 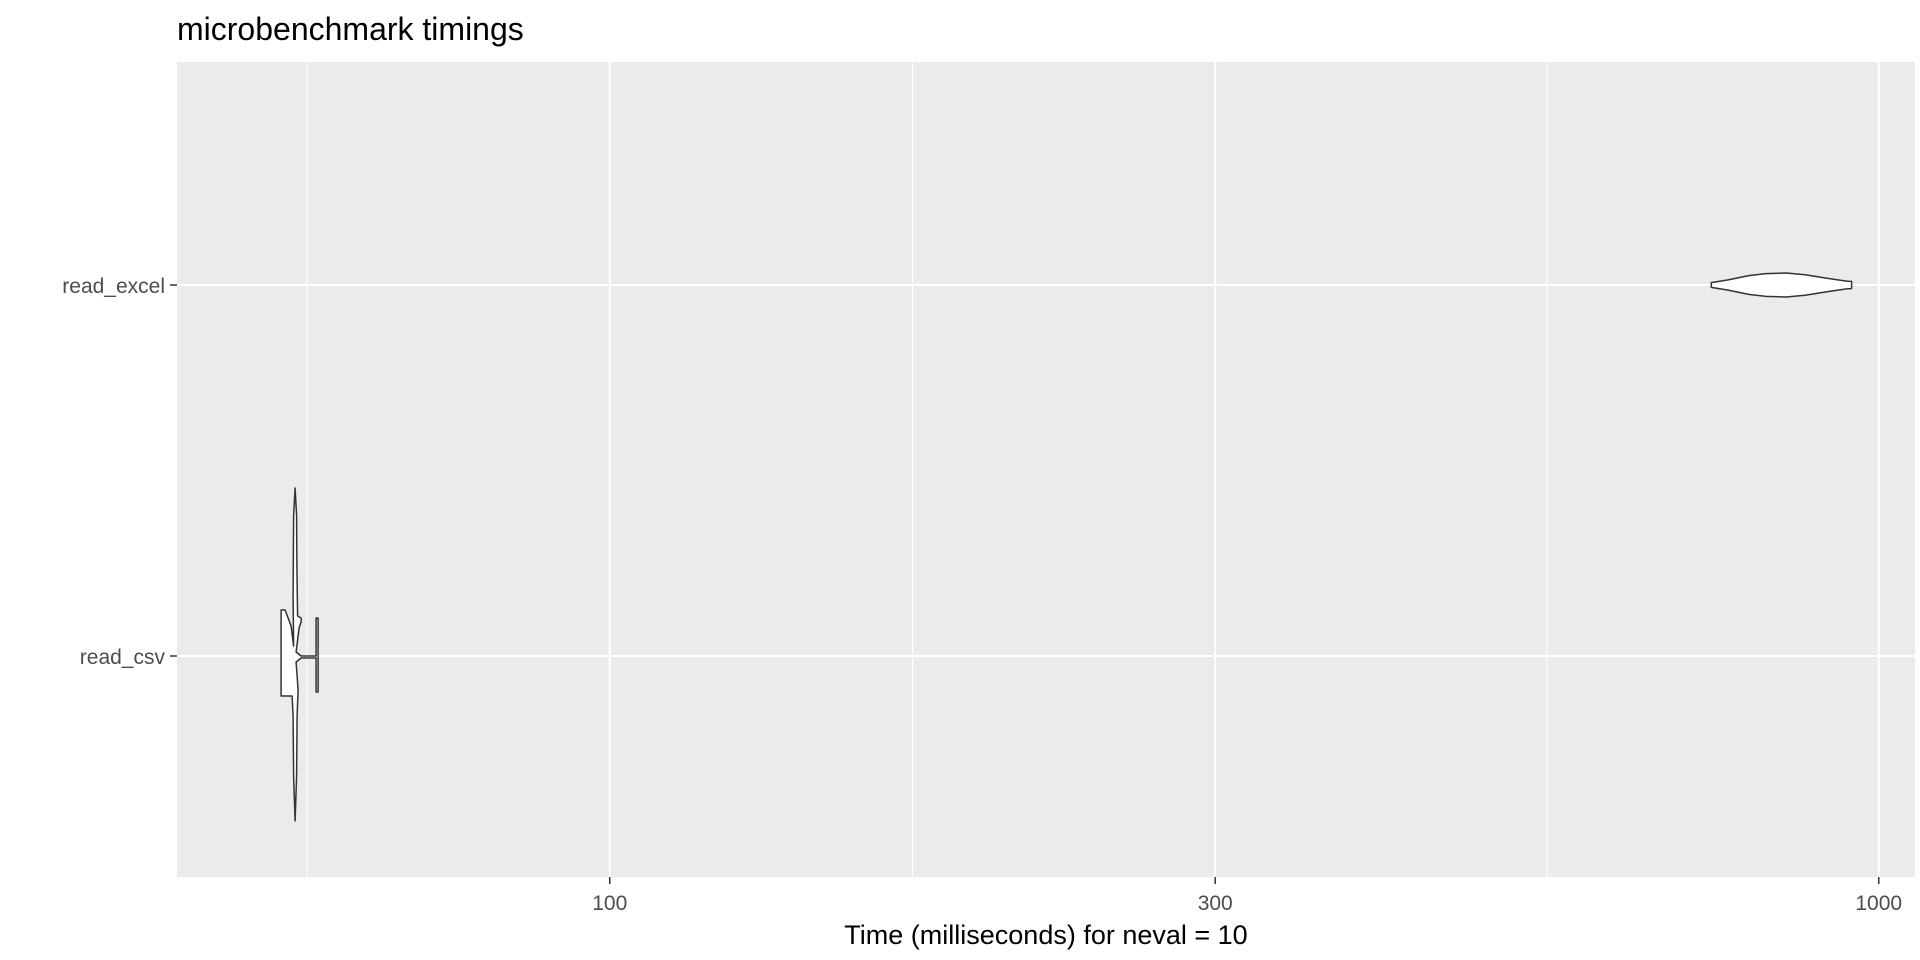 I want to click on x-tick-label: 1000, so click(x=1878, y=903).